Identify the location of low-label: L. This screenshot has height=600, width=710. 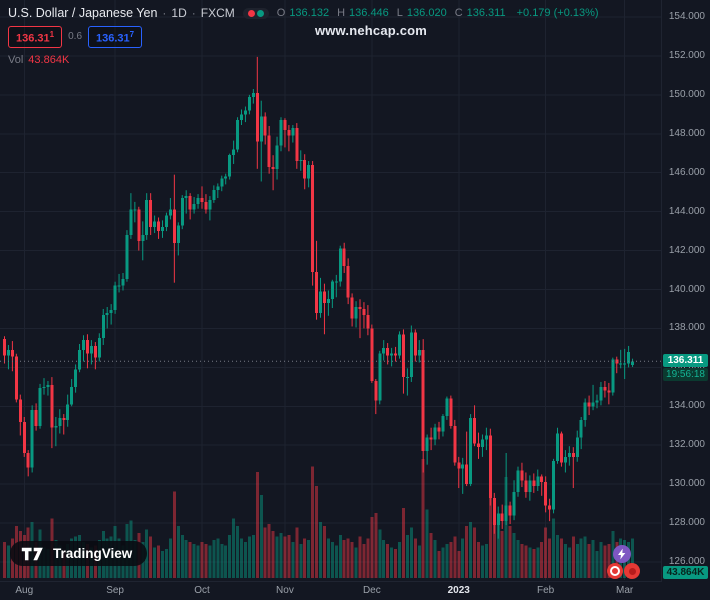
(399, 13).